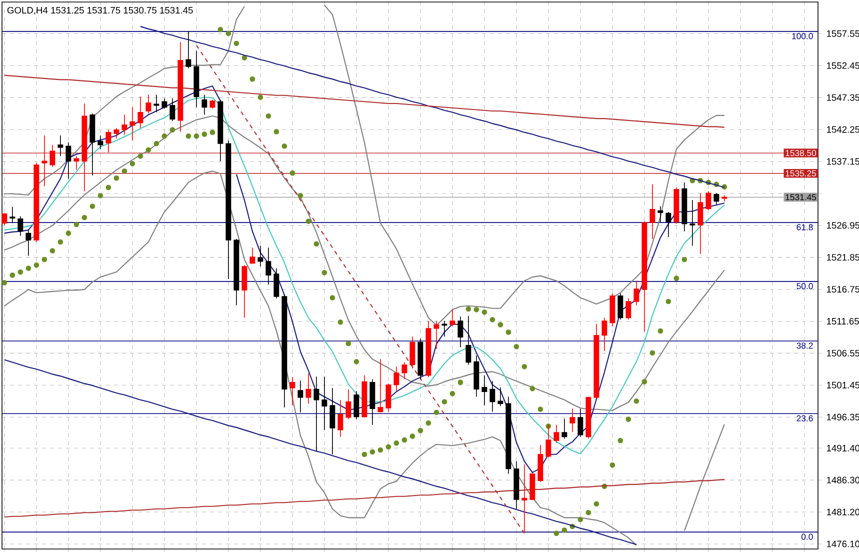  I want to click on ref-line-label: 1538.50, so click(801, 153).